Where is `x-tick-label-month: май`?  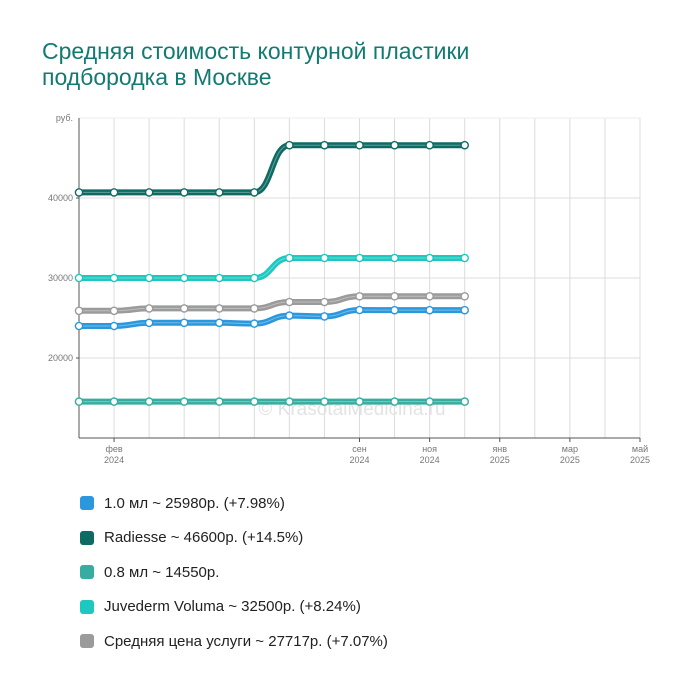
x-tick-label-month: май is located at coordinates (640, 449).